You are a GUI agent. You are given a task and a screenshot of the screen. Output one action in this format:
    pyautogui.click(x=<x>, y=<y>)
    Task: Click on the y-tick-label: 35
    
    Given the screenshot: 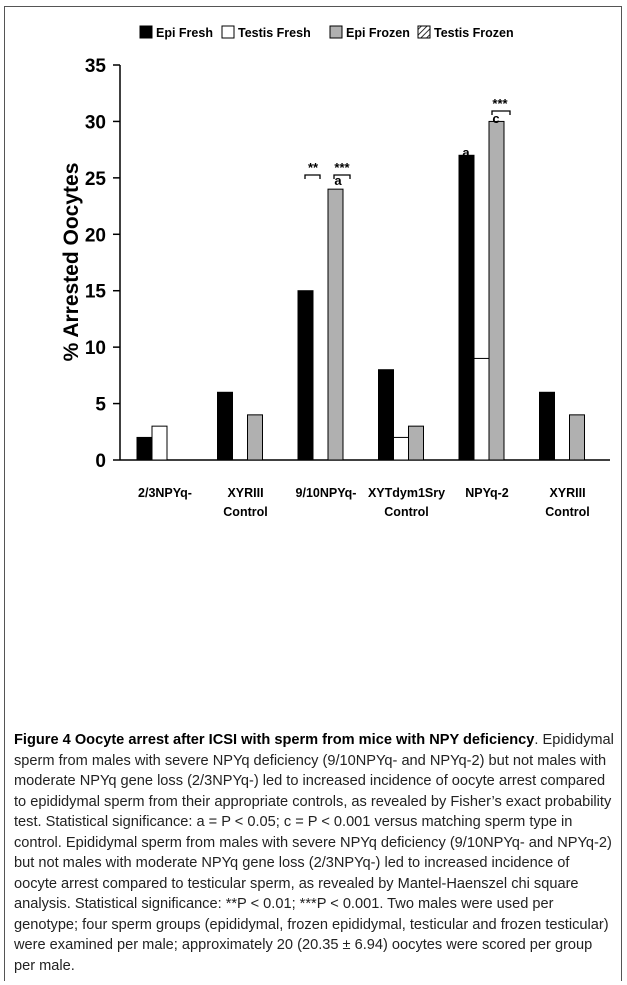 What is the action you would take?
    pyautogui.click(x=96, y=66)
    